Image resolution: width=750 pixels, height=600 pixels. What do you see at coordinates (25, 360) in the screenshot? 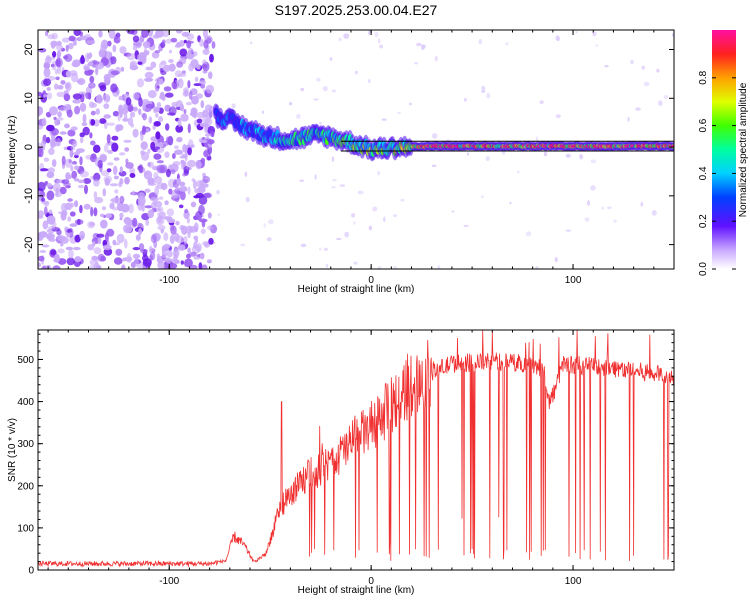
I see `y-tick-label: 500` at bounding box center [25, 360].